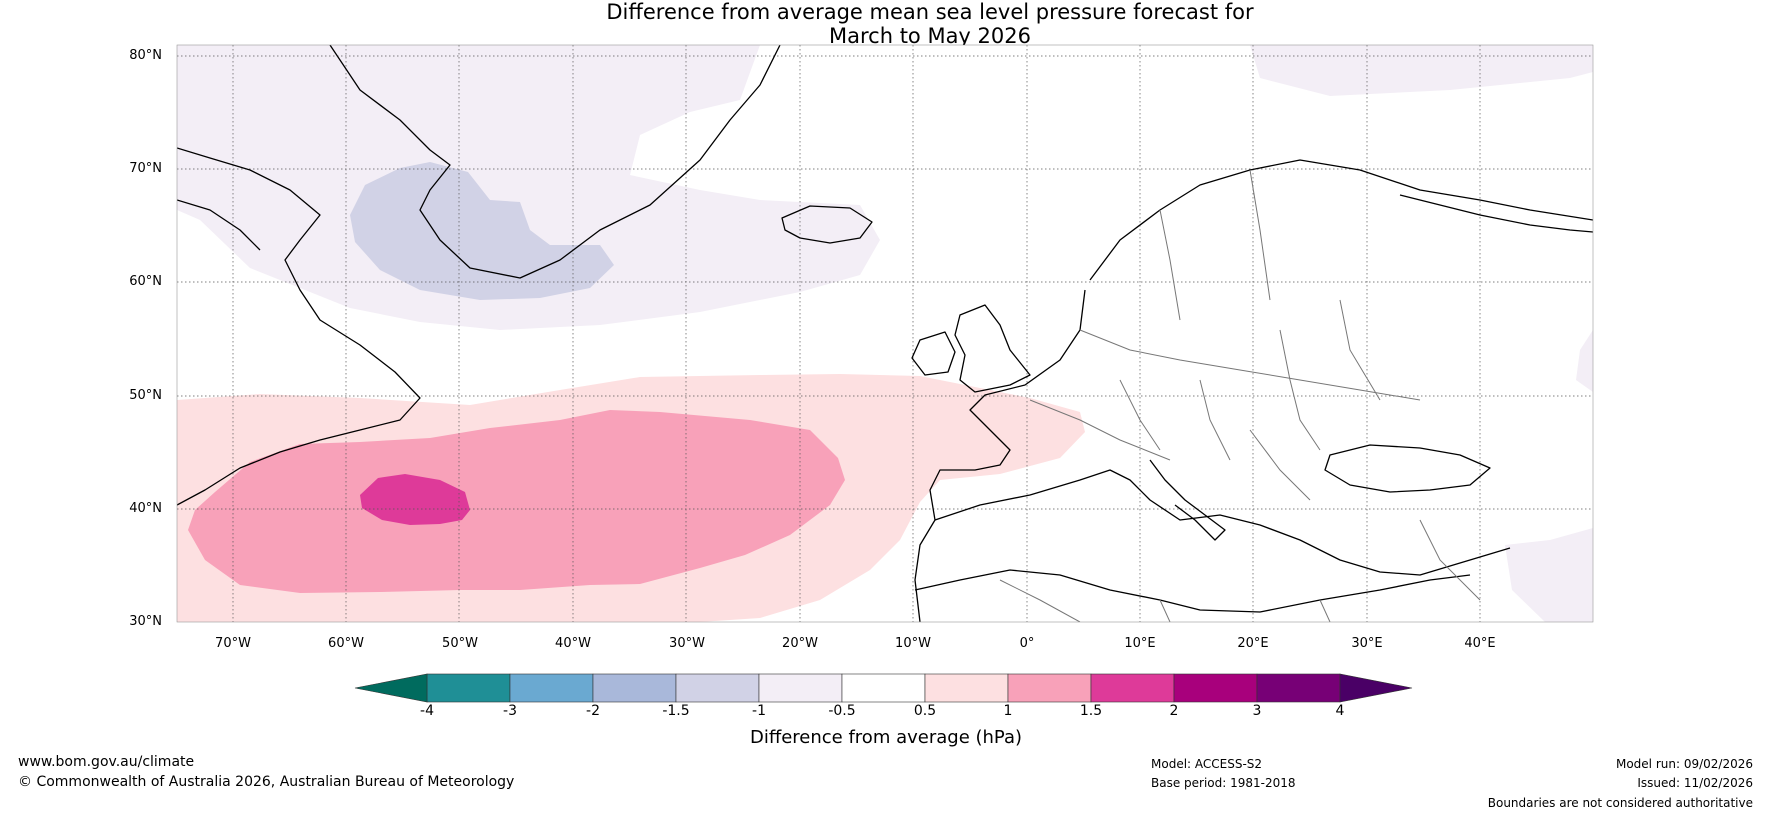 Image resolution: width=1770 pixels, height=816 pixels. Describe the element at coordinates (676, 711) in the screenshot. I see `colorbar-tick: -1.5` at that location.